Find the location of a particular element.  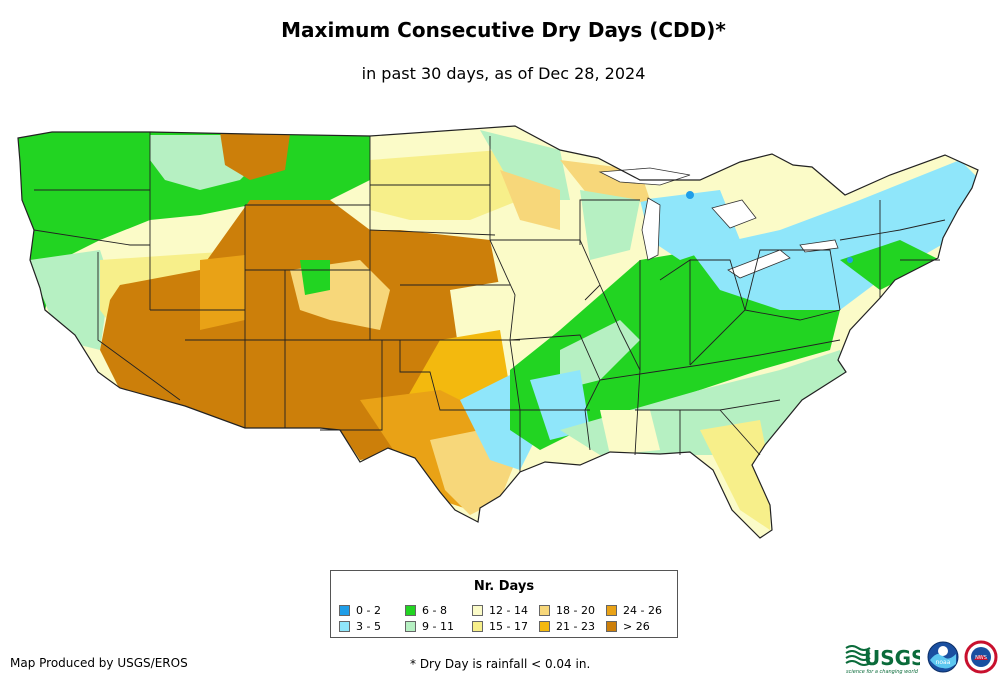

legend-item: 6 - 8 is located at coordinates (426, 610).